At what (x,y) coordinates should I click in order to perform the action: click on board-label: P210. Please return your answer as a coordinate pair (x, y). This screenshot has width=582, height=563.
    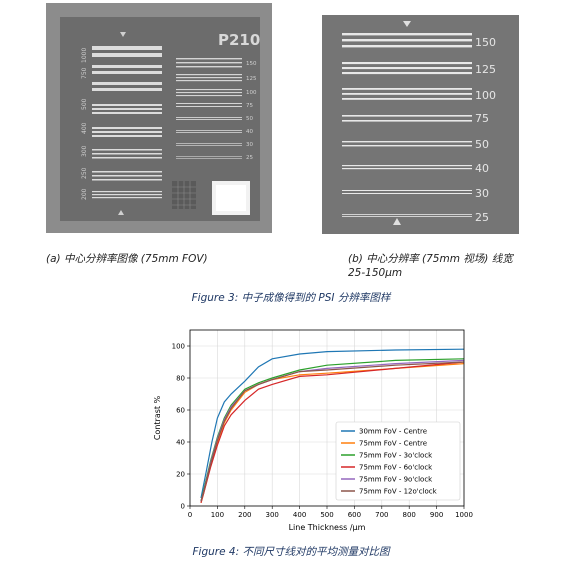
    Looking at the image, I should click on (239, 40).